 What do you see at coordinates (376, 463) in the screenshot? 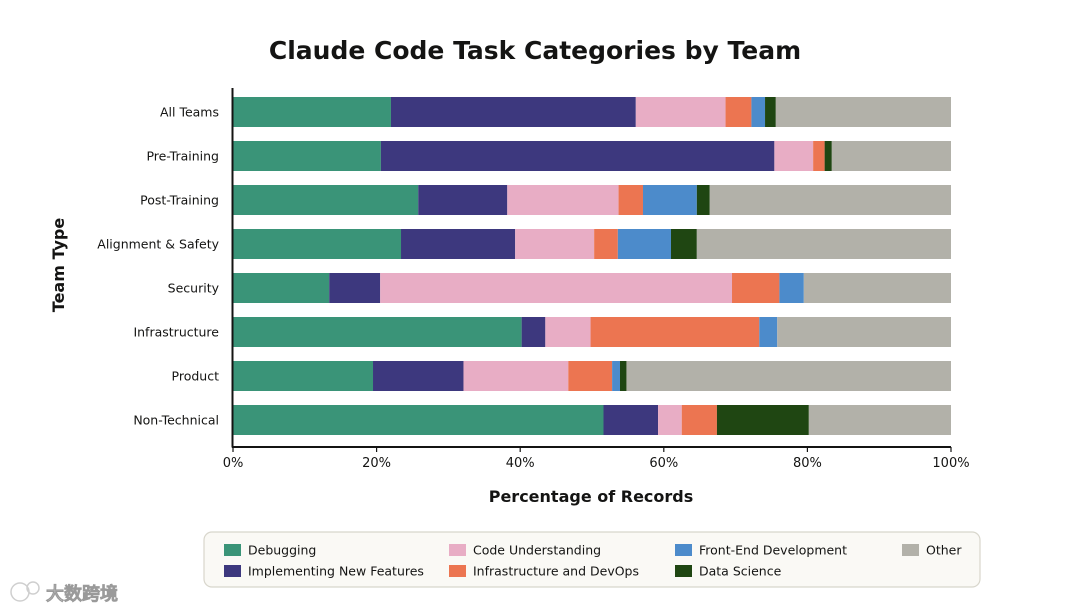
I see `x-tick-label-20: 20%` at bounding box center [376, 463].